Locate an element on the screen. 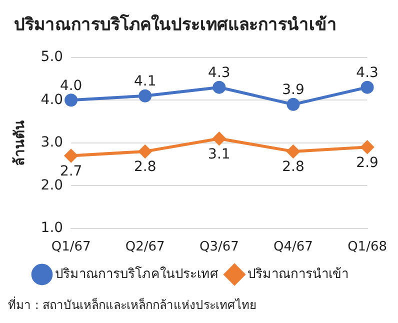  y-tick-label: 5.0 is located at coordinates (52, 57).